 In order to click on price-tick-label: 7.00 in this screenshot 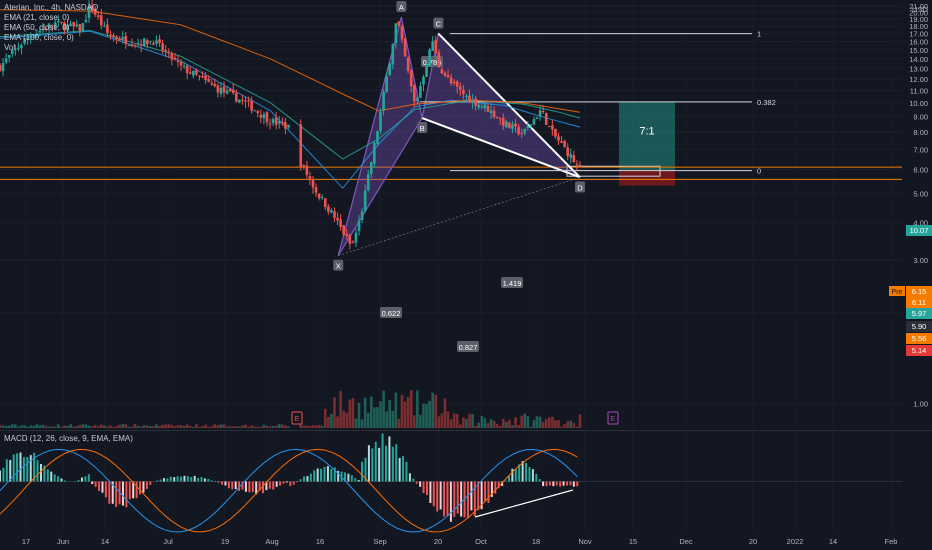, I will do `click(920, 149)`.